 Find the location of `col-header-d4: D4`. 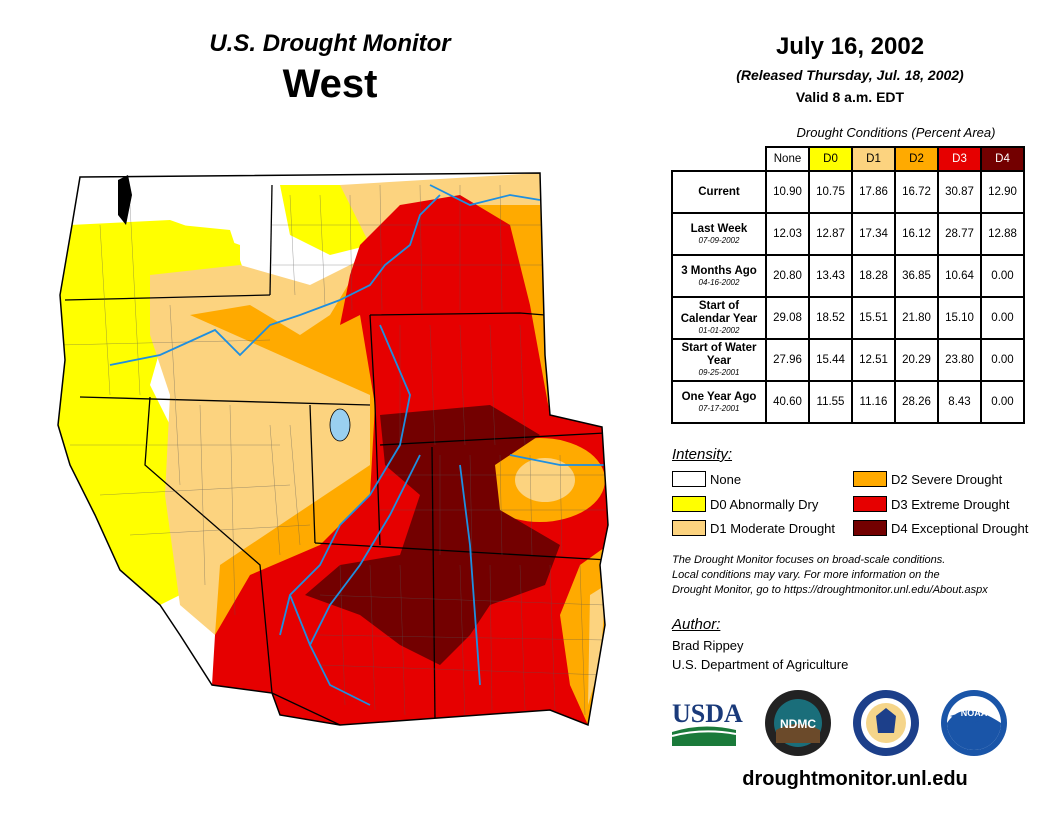

col-header-d4: D4 is located at coordinates (1002, 159).